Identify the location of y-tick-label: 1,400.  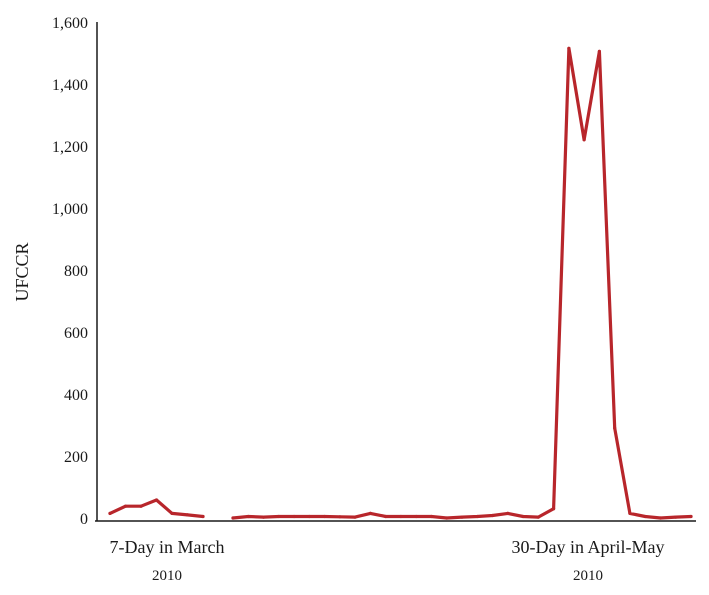
(70, 85).